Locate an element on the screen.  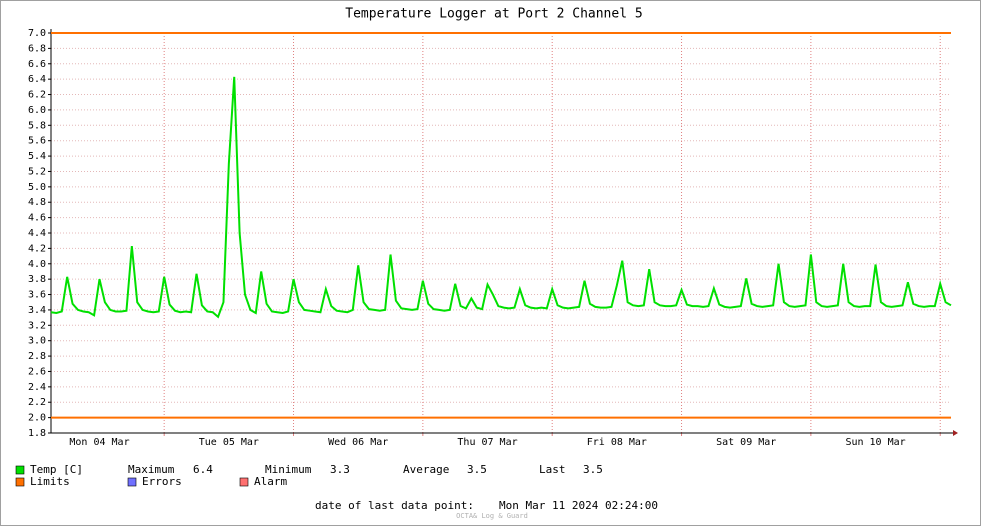
stat-label: Last is located at coordinates (552, 469).